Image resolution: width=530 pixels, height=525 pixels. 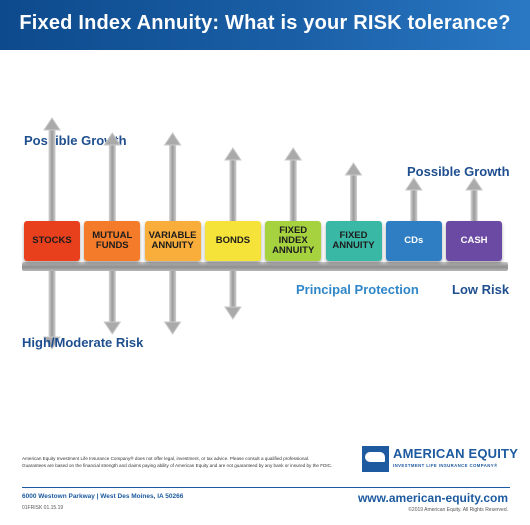 What do you see at coordinates (445, 465) in the screenshot?
I see `logo-subtitle: INVESTMENT LIFE INSURANCE COMPANY®` at bounding box center [445, 465].